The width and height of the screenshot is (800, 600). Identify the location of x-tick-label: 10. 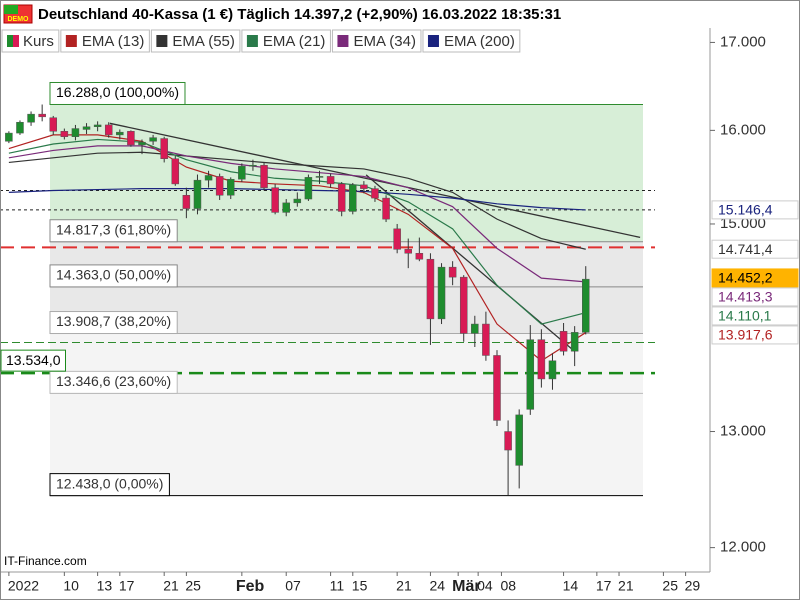
(71, 586).